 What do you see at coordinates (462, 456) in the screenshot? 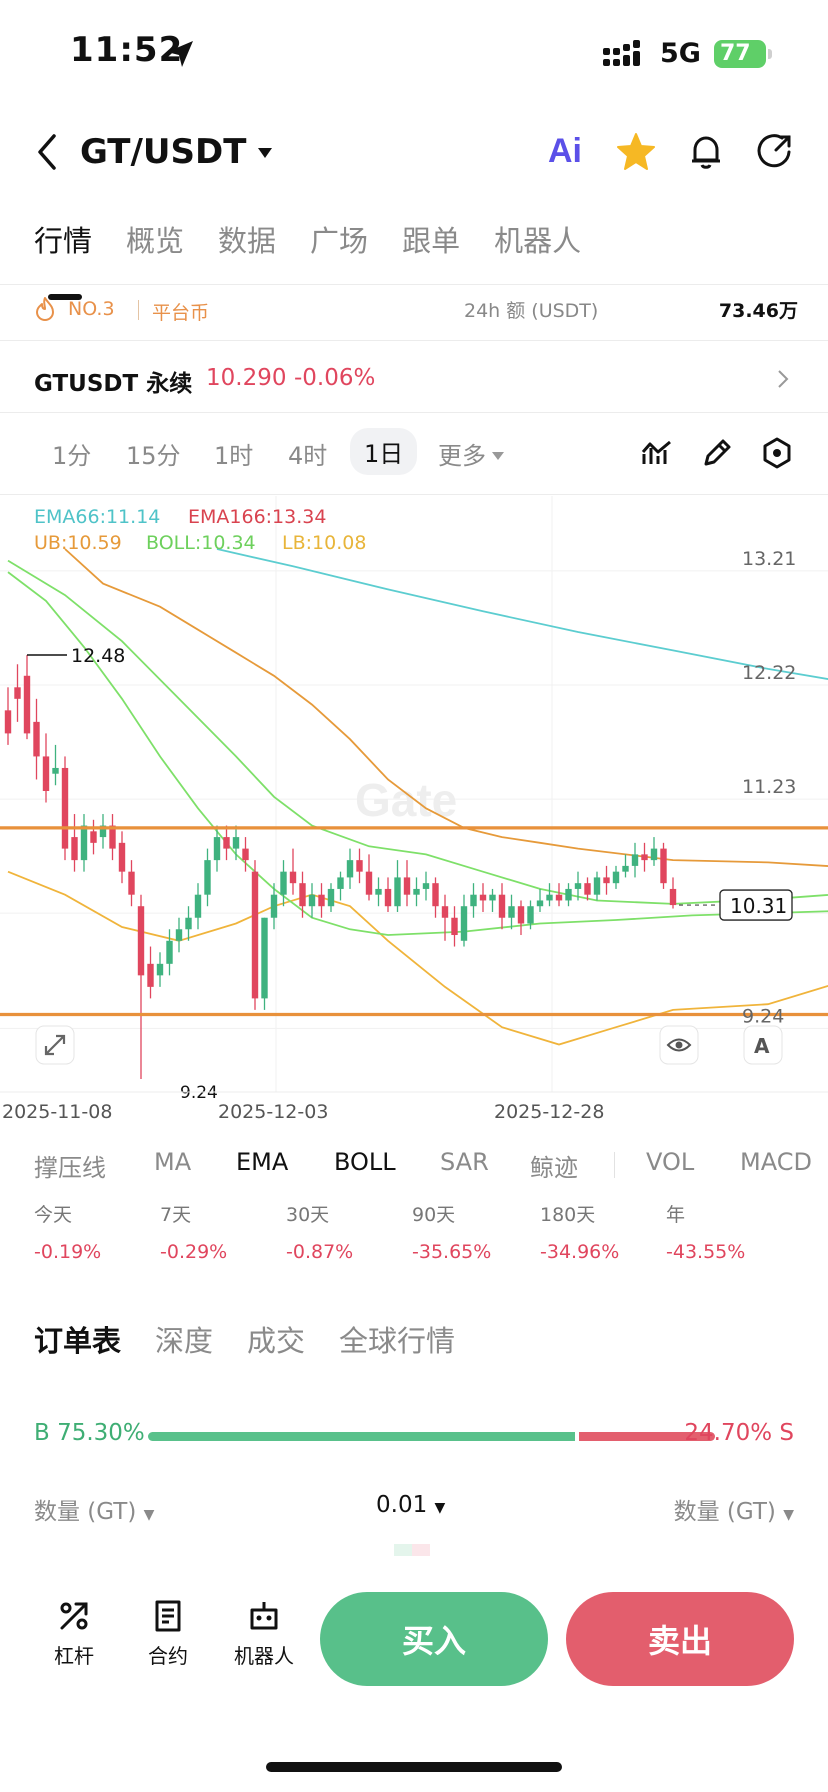
I see `interval-more: 更多` at bounding box center [462, 456].